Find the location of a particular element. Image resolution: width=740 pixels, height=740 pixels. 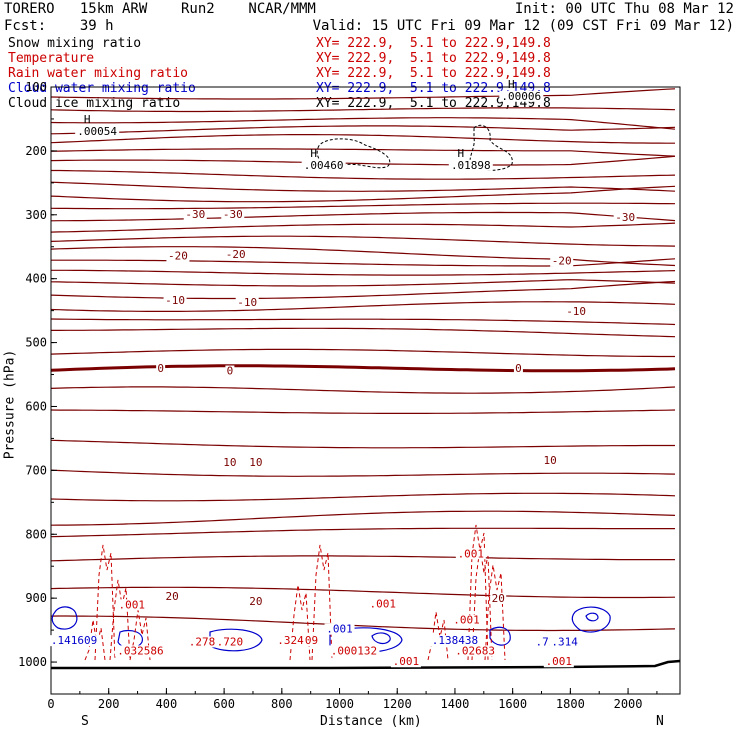

ice-max-label: .00006 is located at coordinates (521, 96).